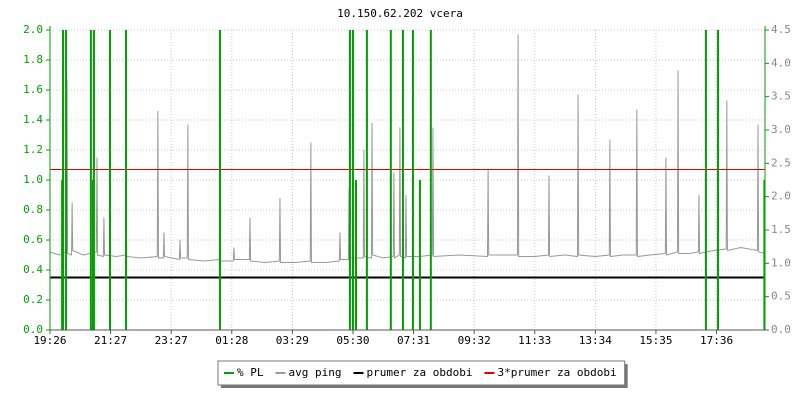 The image size is (800, 400). Describe the element at coordinates (33, 209) in the screenshot. I see `y-tick-label: 0.8` at that location.